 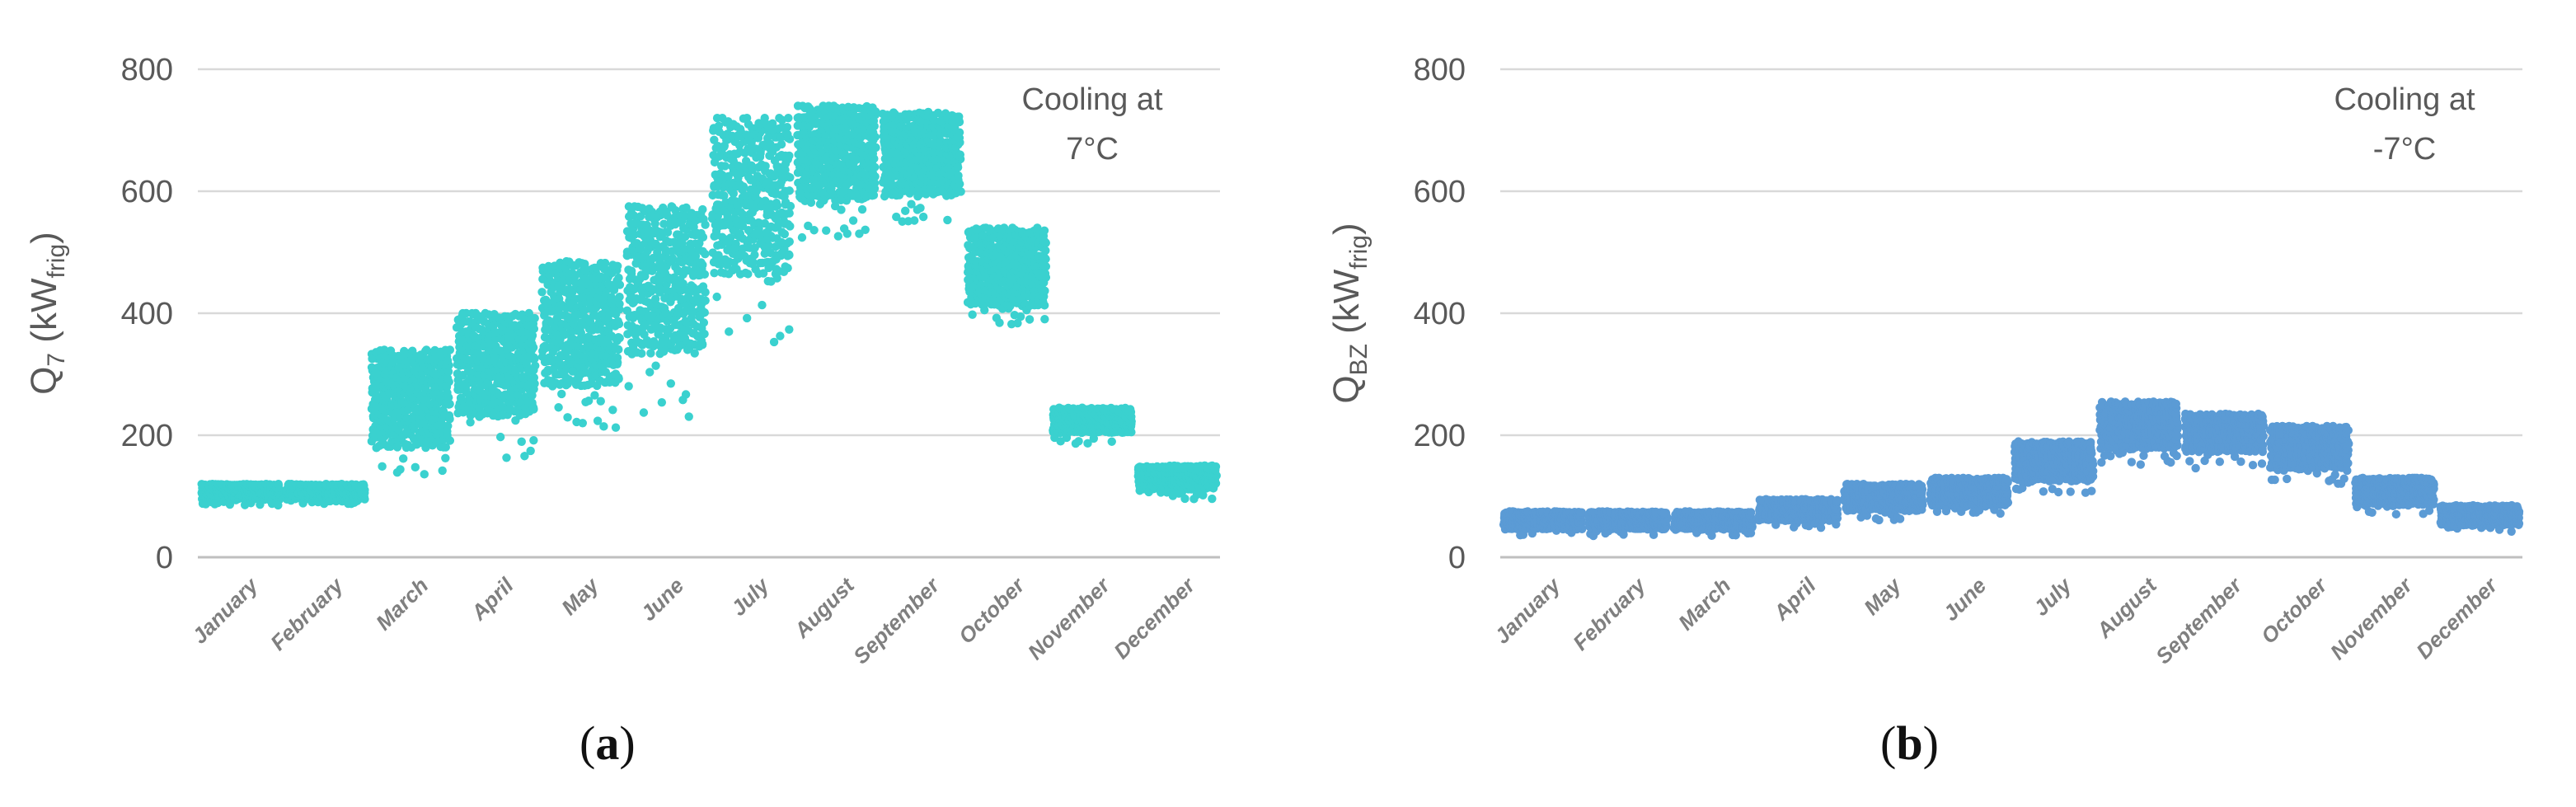 What do you see at coordinates (147, 70) in the screenshot?
I see `y-tick-label: 800` at bounding box center [147, 70].